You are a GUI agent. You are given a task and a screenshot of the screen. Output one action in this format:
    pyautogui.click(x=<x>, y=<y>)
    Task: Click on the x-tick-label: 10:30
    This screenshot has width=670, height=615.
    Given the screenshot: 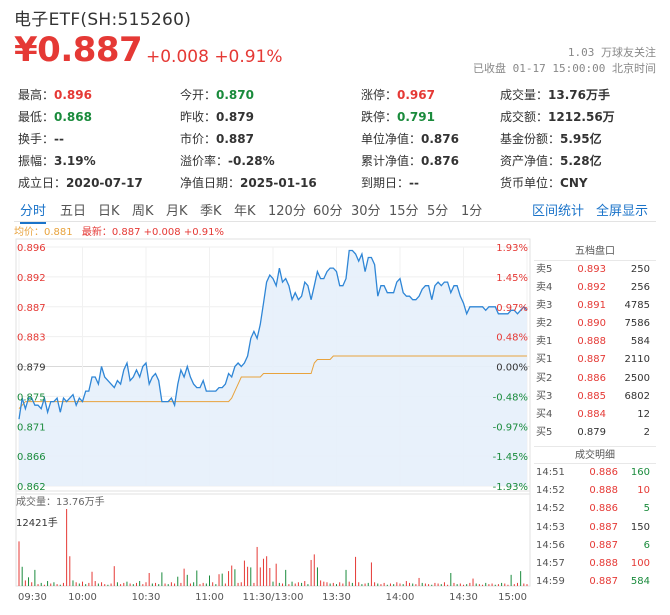 What is the action you would take?
    pyautogui.click(x=146, y=597)
    